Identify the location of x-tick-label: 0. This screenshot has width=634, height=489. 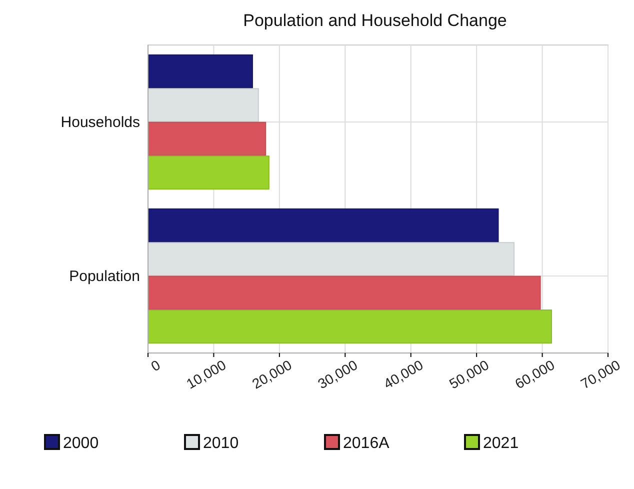
(156, 365).